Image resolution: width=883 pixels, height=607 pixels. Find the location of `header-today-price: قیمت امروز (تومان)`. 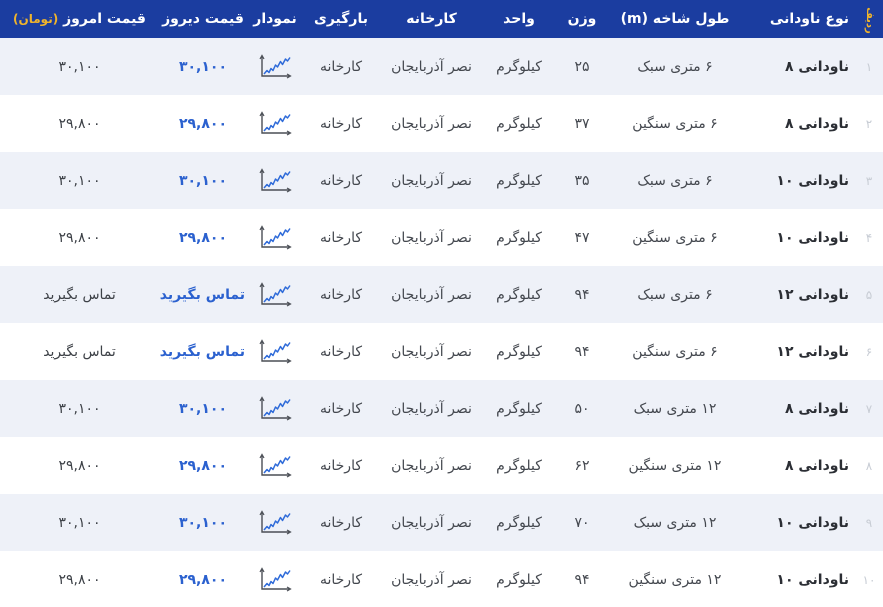

header-today-price: قیمت امروز (تومان) is located at coordinates (79, 19).